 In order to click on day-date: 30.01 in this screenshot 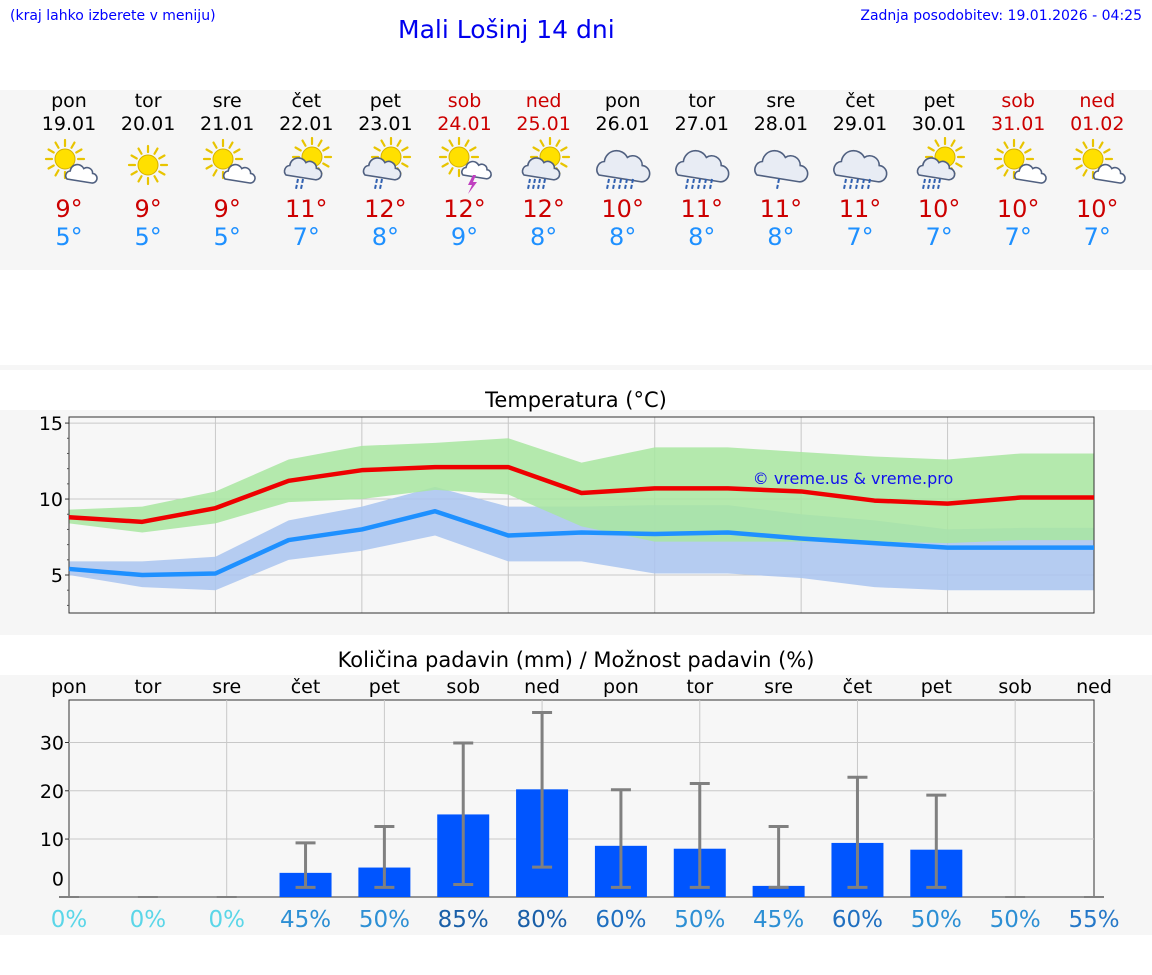, I will do `click(939, 124)`.